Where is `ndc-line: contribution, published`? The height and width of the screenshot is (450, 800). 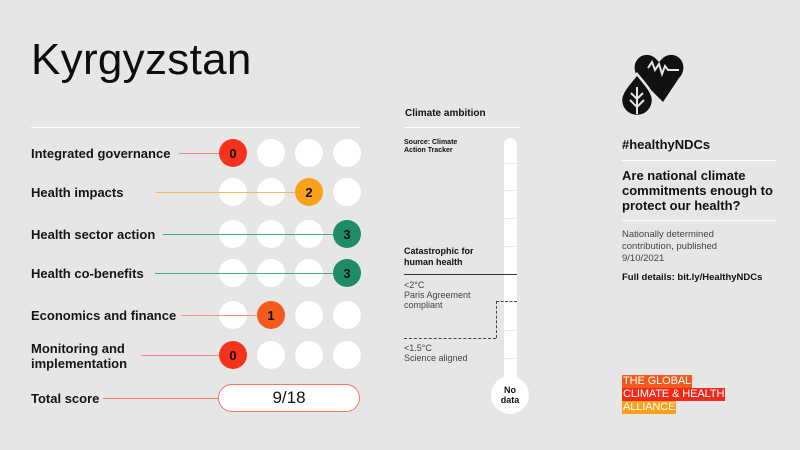
ndc-line: contribution, published is located at coordinates (670, 246).